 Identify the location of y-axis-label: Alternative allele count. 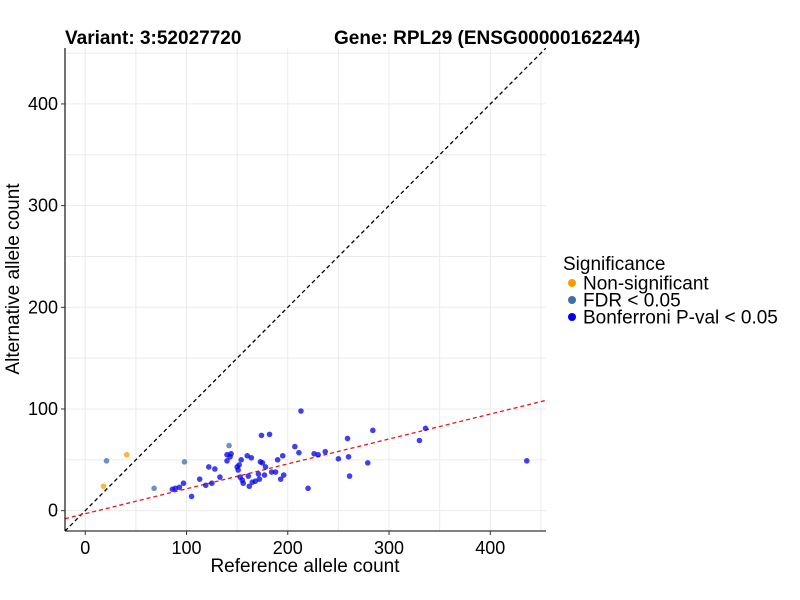
(13, 279).